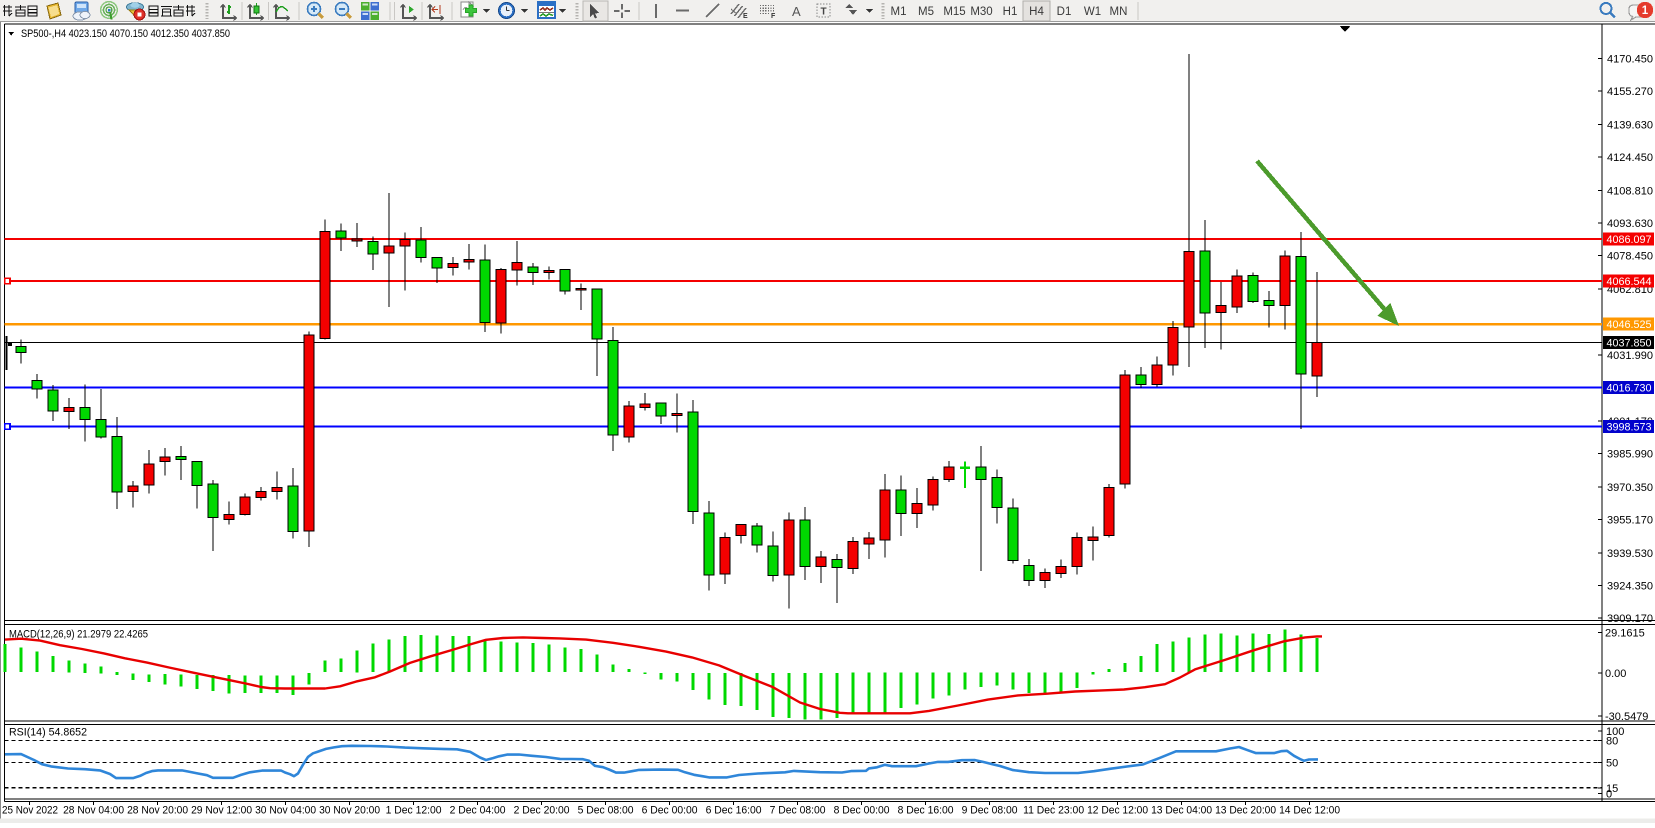 The height and width of the screenshot is (828, 1655). What do you see at coordinates (745, 16) in the screenshot?
I see `svg-text: E` at bounding box center [745, 16].